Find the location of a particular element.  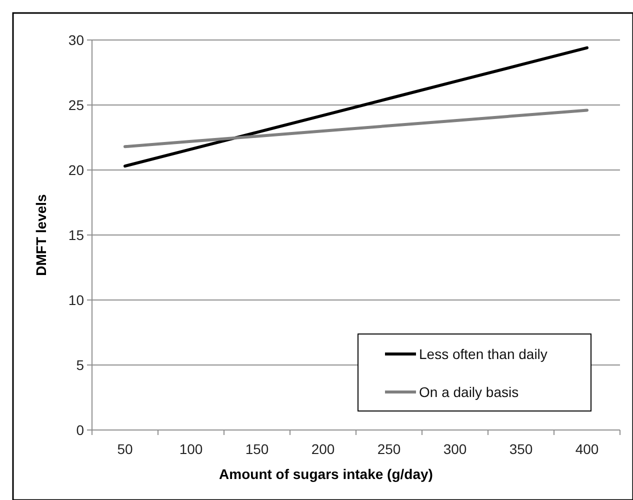

y-tick-label: 30 is located at coordinates (76, 40).